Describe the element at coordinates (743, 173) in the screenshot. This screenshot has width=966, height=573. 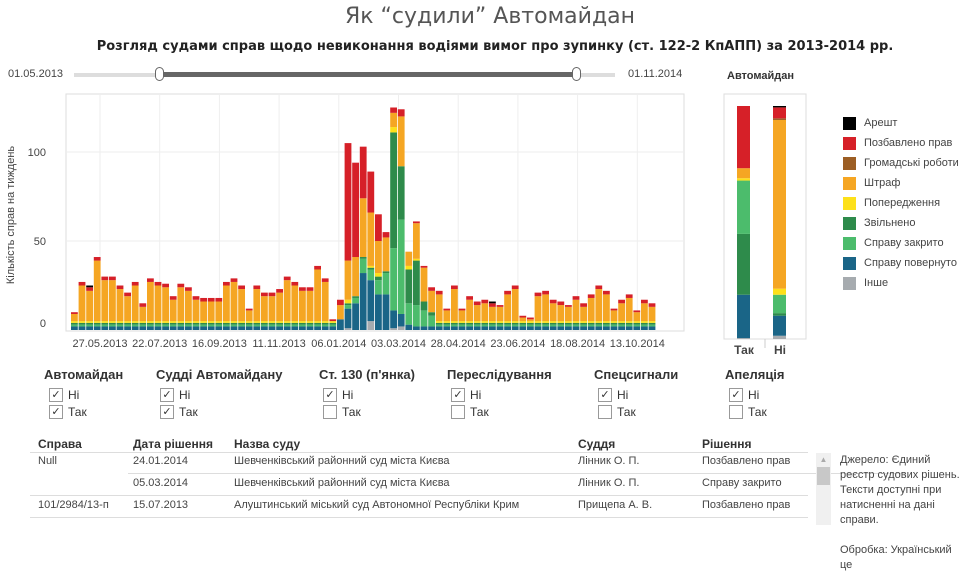
I see `side-bar-segment-Штраф` at that location.